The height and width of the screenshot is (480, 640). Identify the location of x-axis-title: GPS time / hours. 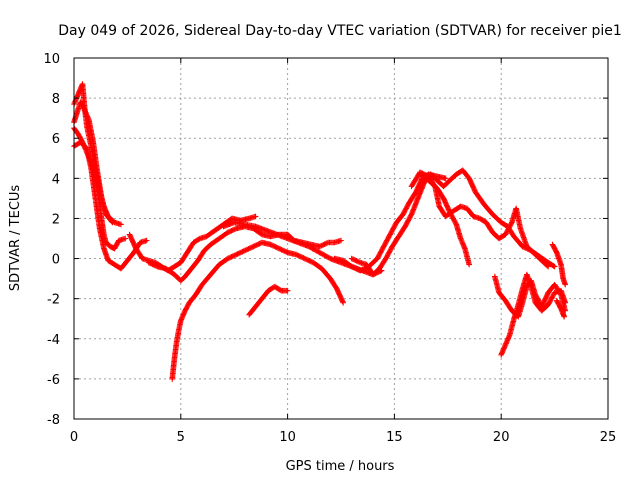
(340, 466).